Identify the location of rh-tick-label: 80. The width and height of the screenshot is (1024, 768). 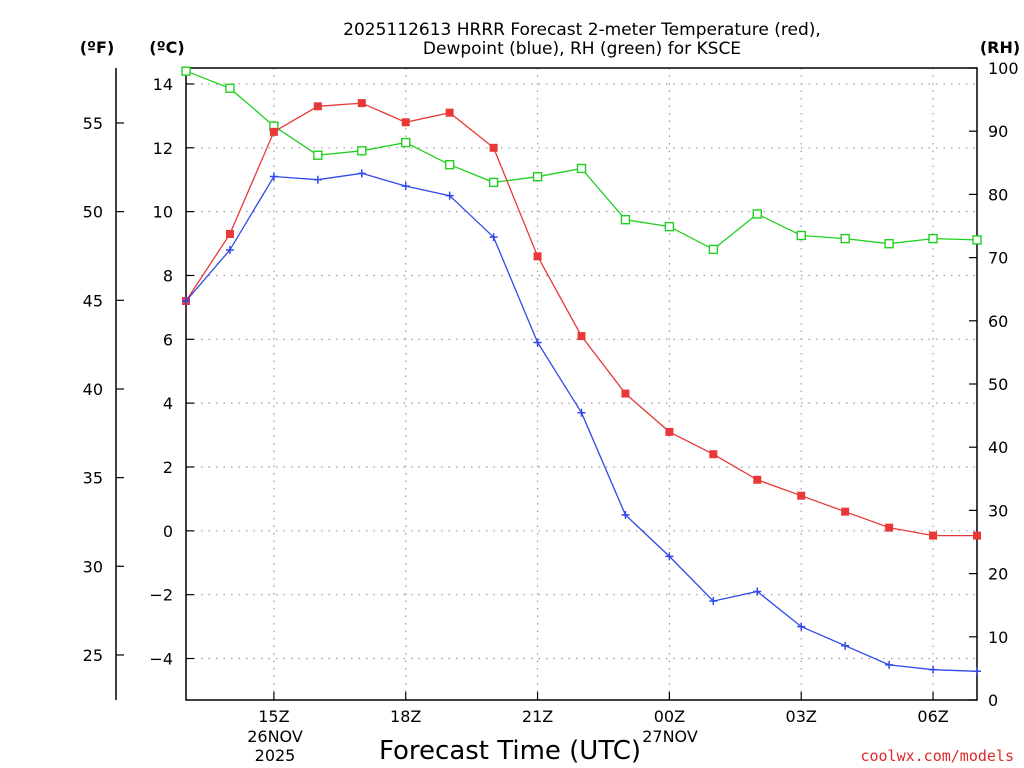
(998, 194).